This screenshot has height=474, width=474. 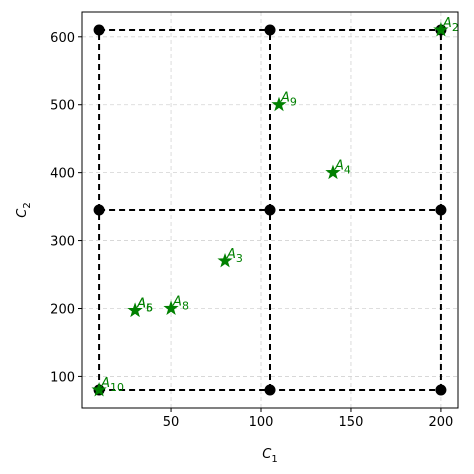 I want to click on point-label-sub: 4, so click(x=347, y=170).